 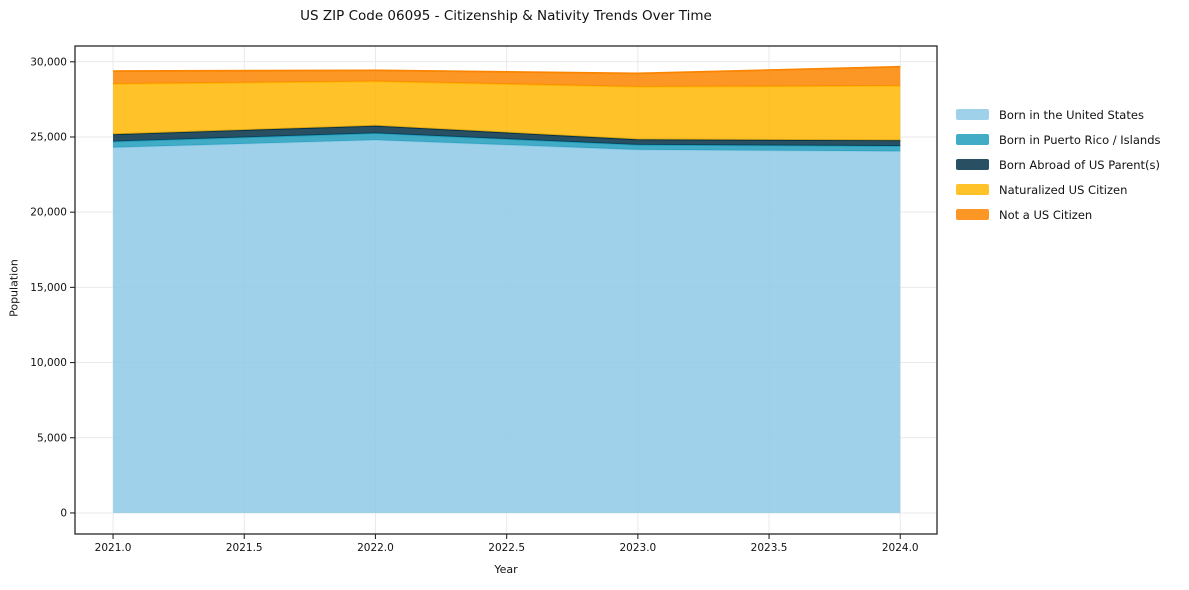 What do you see at coordinates (48, 213) in the screenshot?
I see `y-tick-label: 20,000` at bounding box center [48, 213].